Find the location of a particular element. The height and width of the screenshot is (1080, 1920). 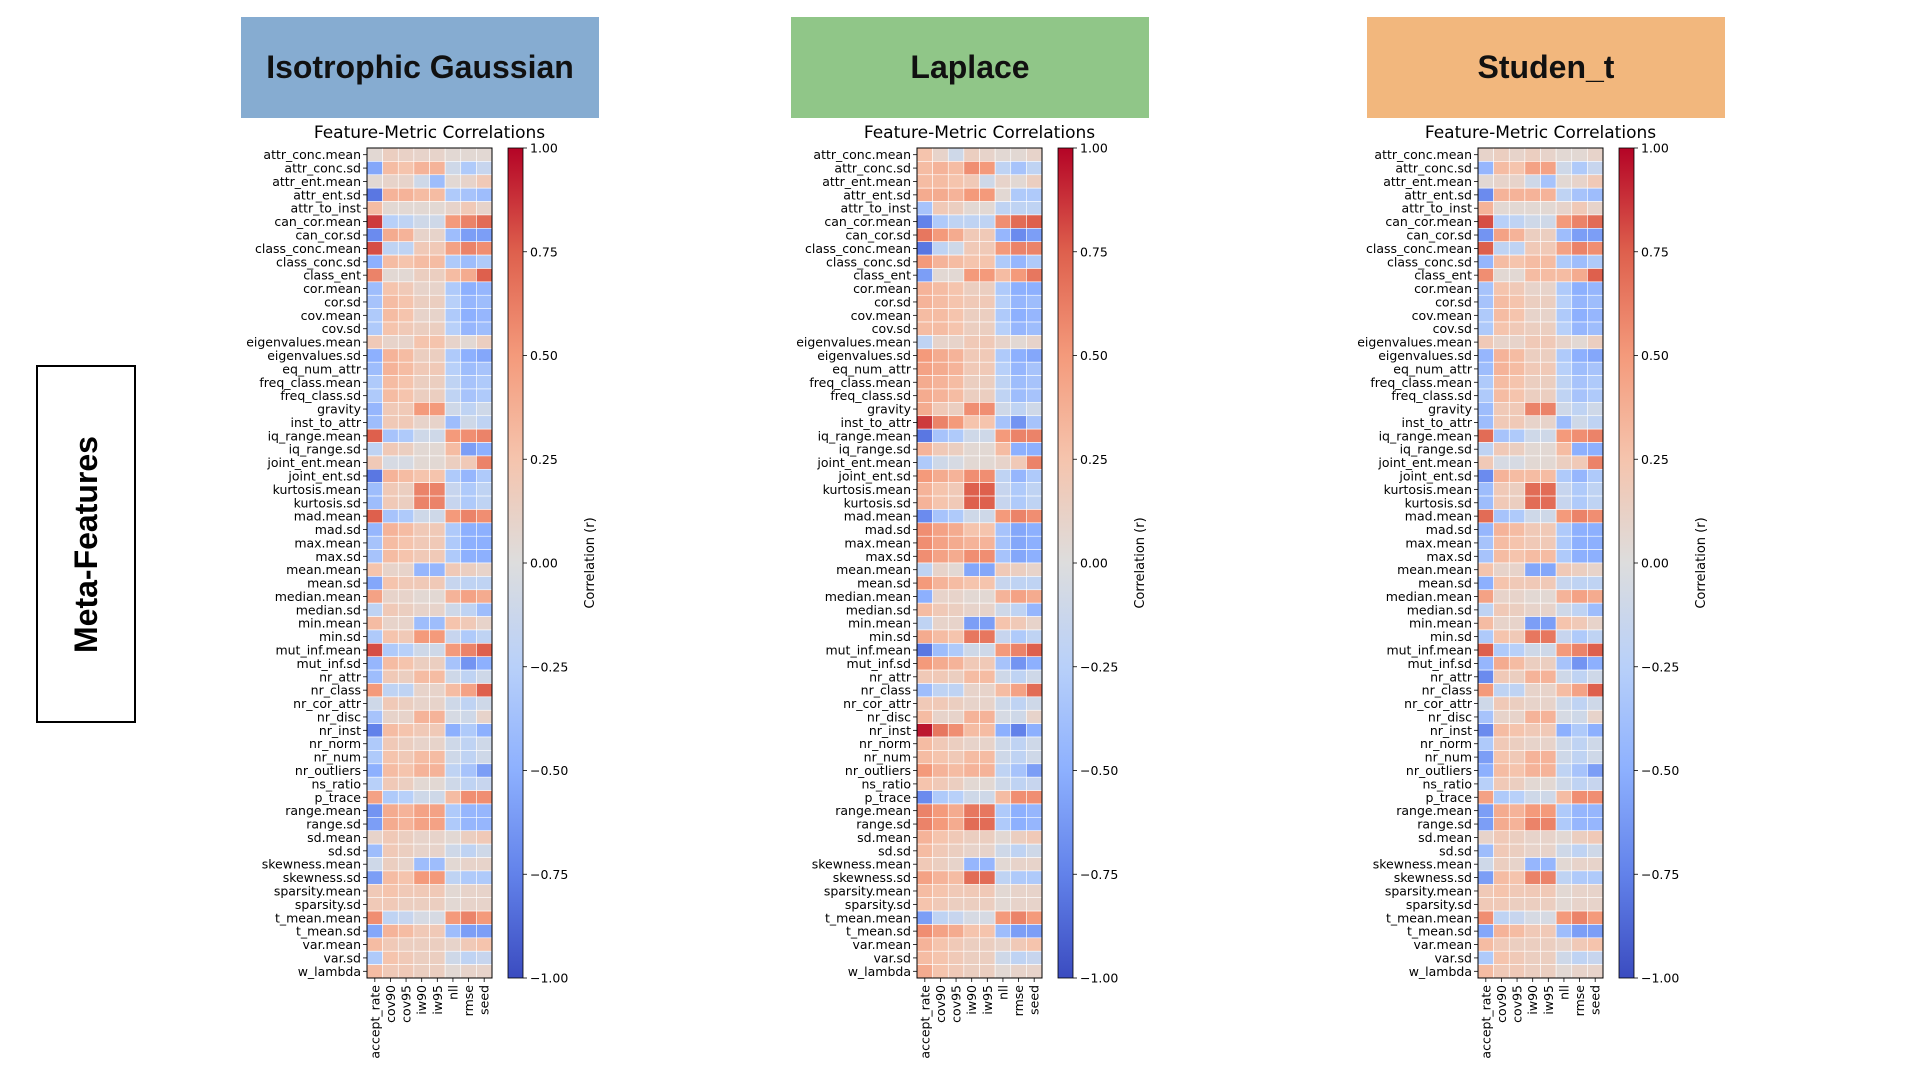

row-label: ns_ratio is located at coordinates (336, 783).